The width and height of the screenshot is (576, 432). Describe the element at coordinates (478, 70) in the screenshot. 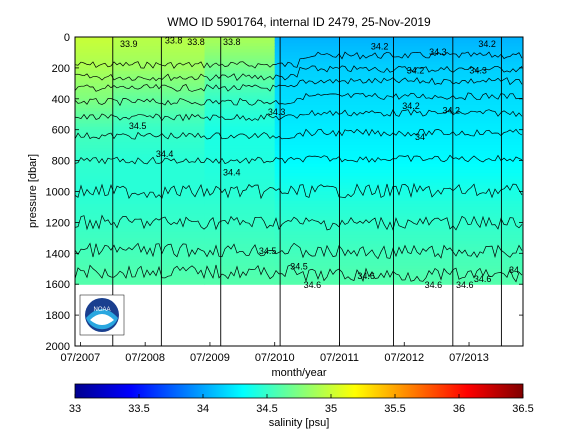

I see `contour-label: 34.3` at that location.